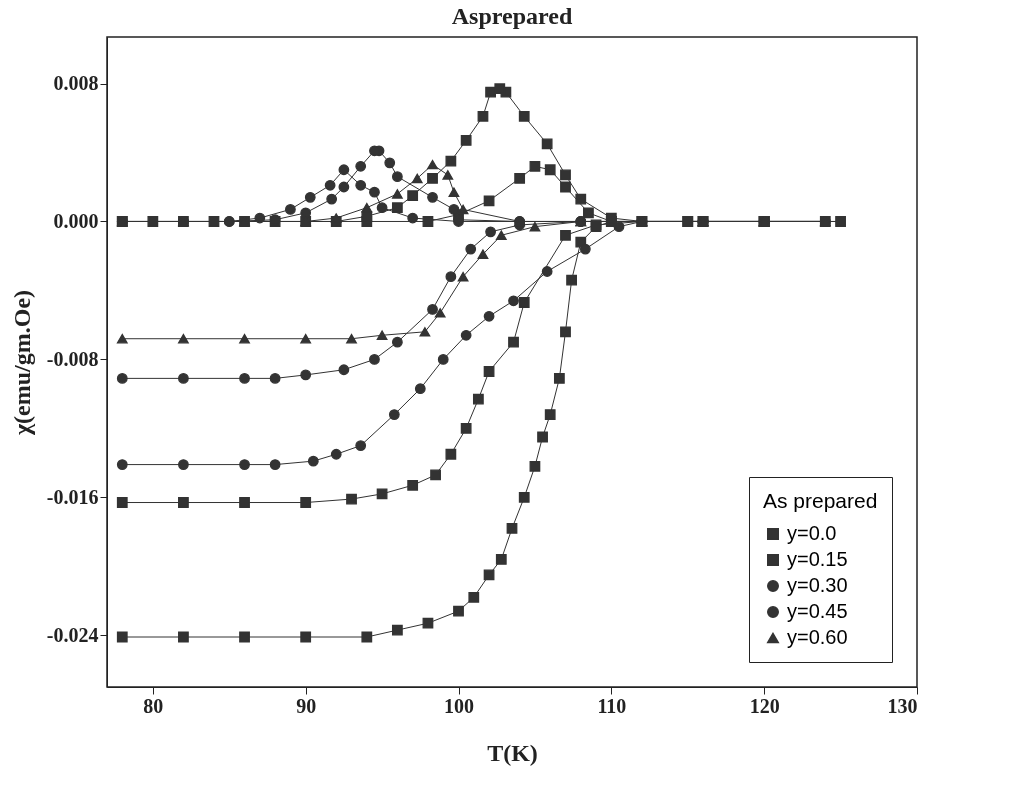 The image size is (1009, 812). What do you see at coordinates (459, 705) in the screenshot?
I see `x-tick-label: 100` at bounding box center [459, 705].